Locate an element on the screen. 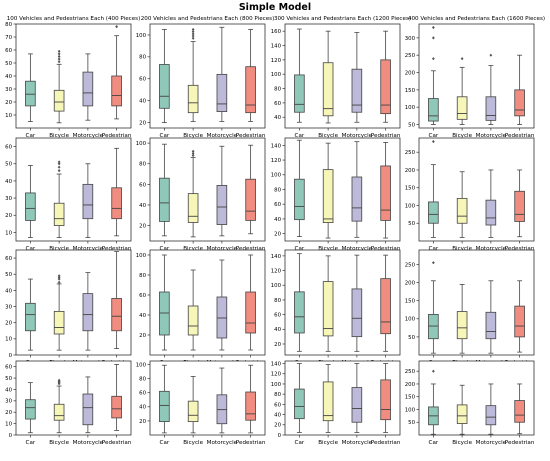 The height and width of the screenshot is (461, 550). y-tick-label: 30 is located at coordinates (8, 90).